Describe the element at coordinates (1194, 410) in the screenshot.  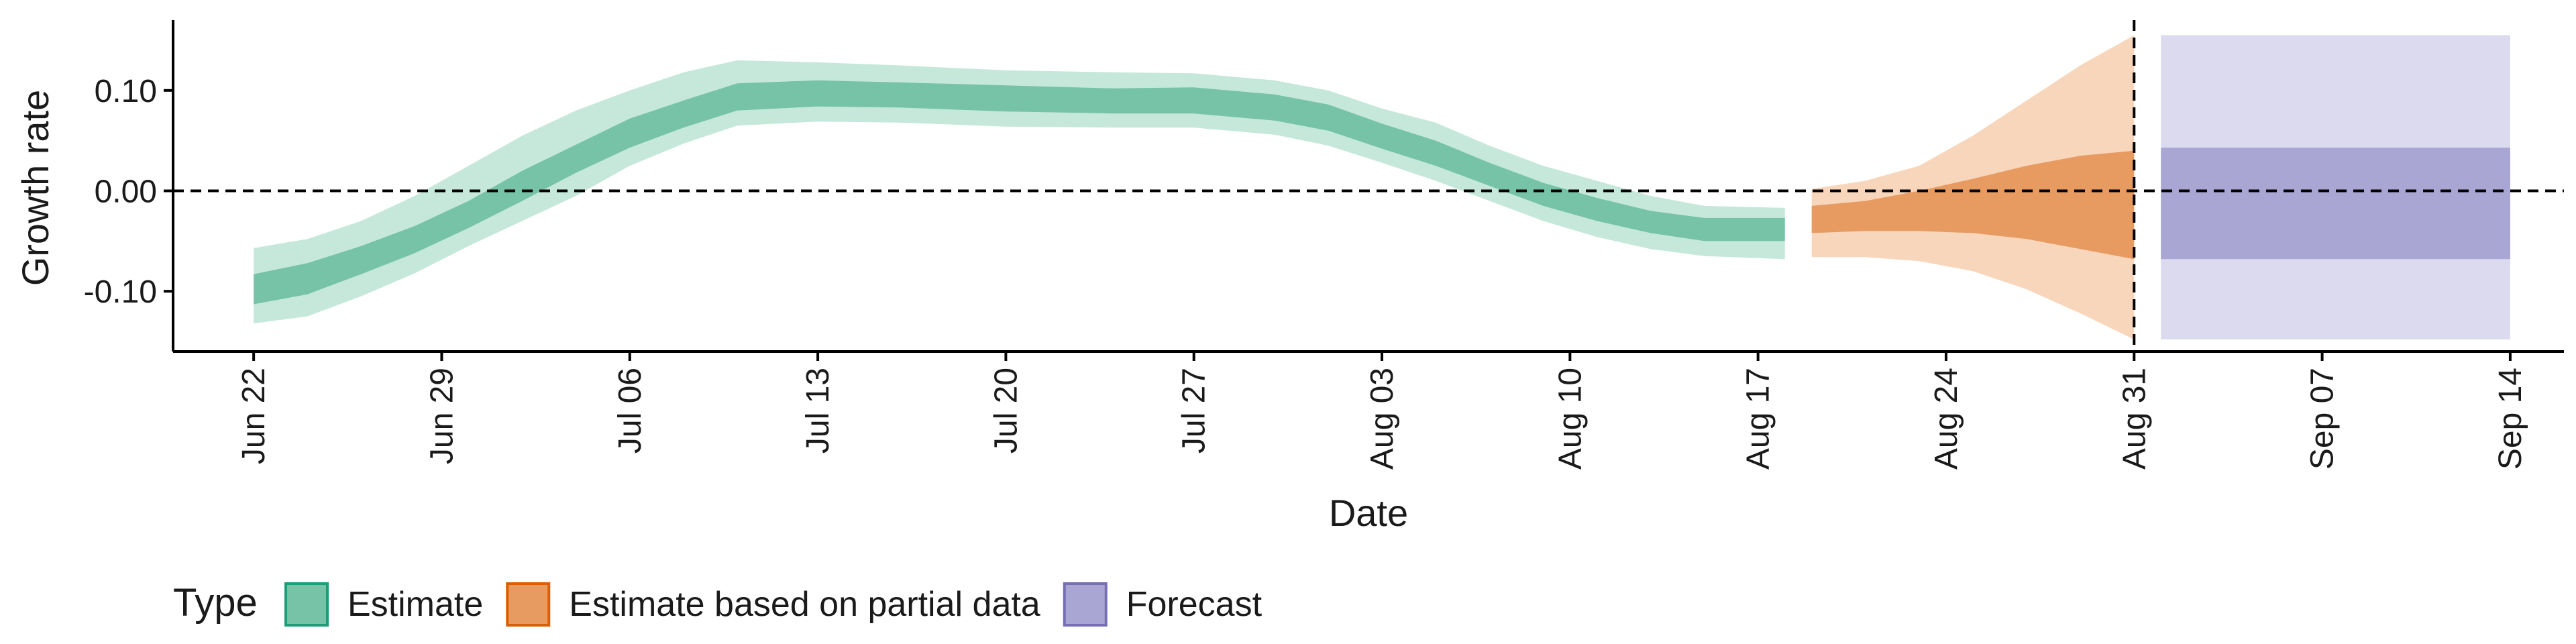
I see `x-tick-label: Jul 27` at that location.